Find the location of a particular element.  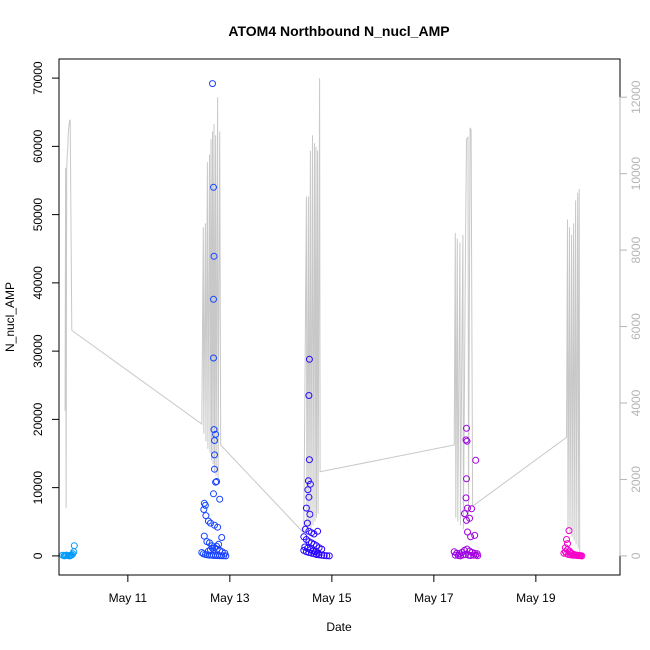

y2-tick-label: 4000 is located at coordinates (636, 402).